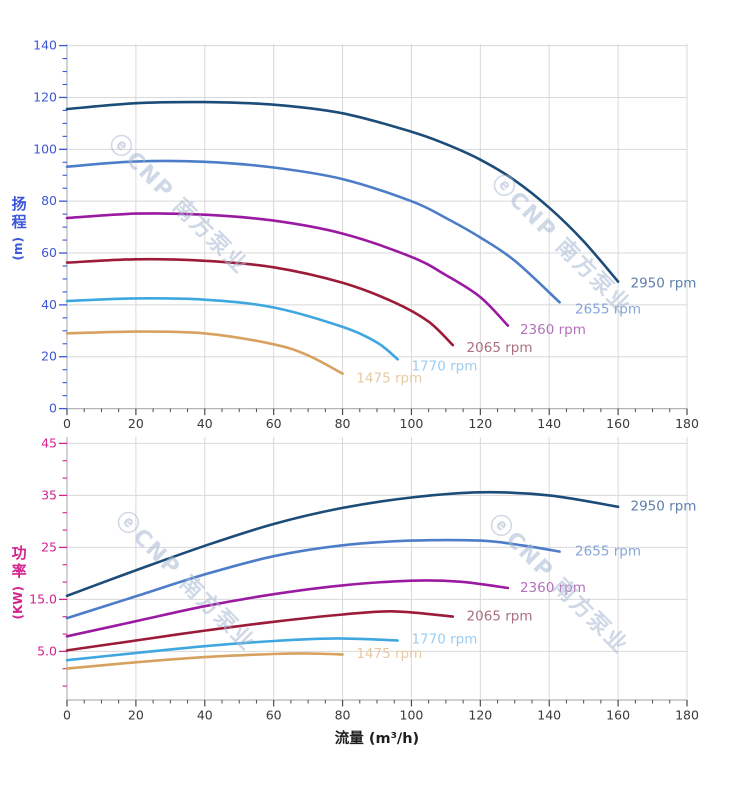 The image size is (752, 797). What do you see at coordinates (49, 304) in the screenshot?
I see `y-tick-label: 40` at bounding box center [49, 304].